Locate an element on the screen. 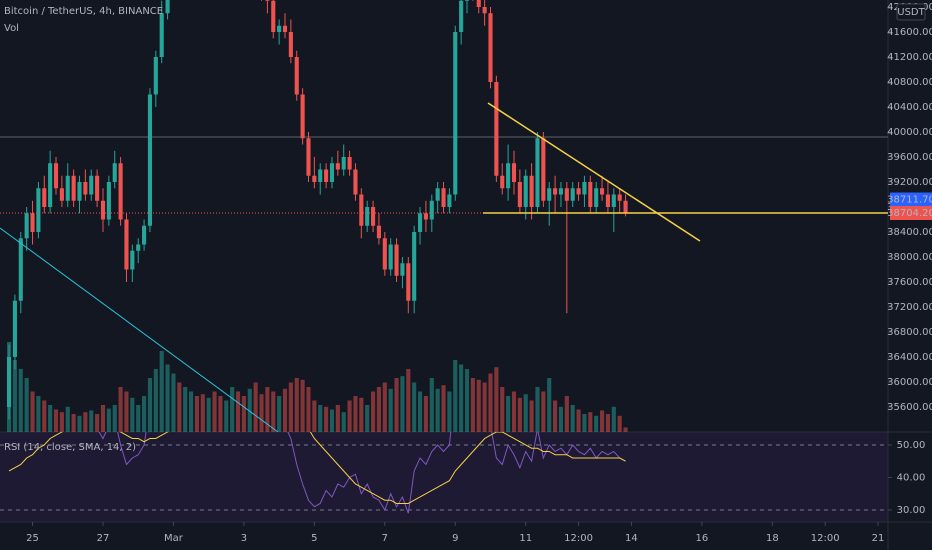 Image resolution: width=932 pixels, height=550 pixels. volume-label: Vol is located at coordinates (11, 28).